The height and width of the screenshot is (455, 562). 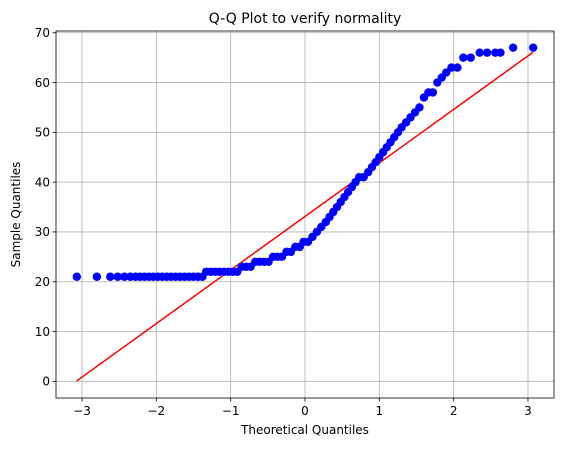 What do you see at coordinates (82, 411) in the screenshot?
I see `x-tick-label: −3` at bounding box center [82, 411].